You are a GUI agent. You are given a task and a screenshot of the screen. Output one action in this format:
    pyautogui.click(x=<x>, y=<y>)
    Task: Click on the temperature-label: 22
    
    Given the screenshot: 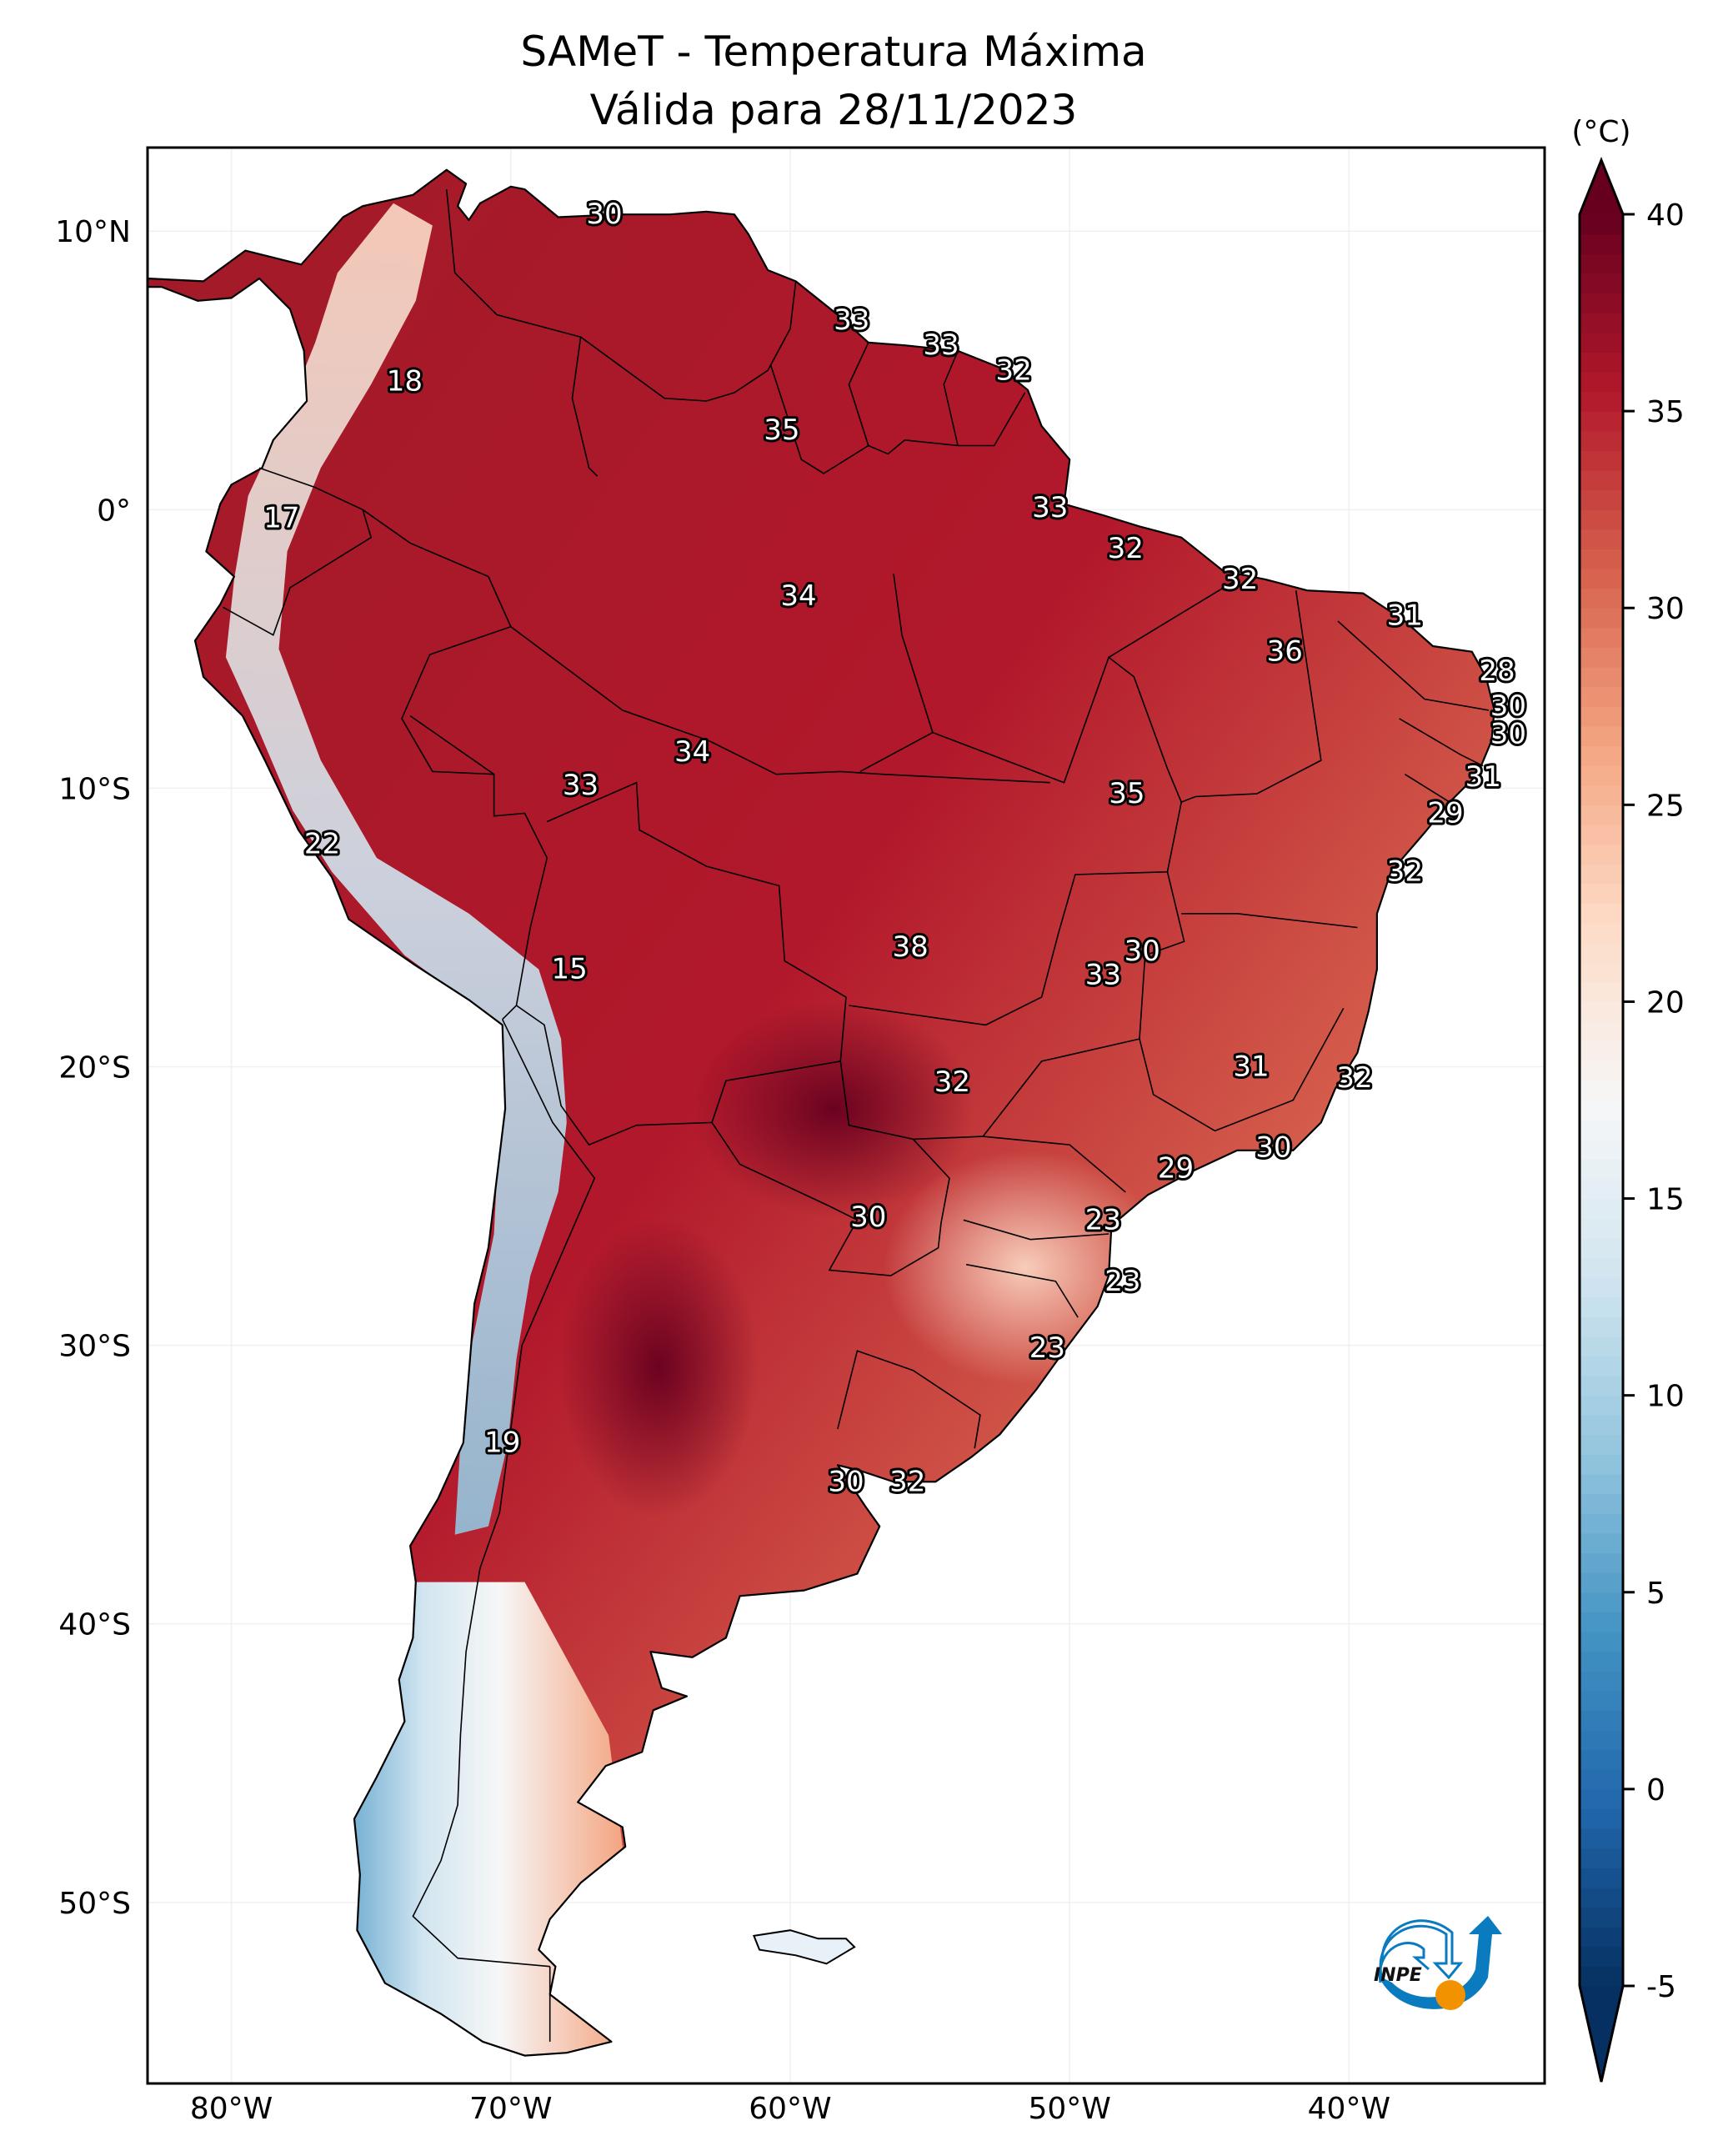 What is the action you would take?
    pyautogui.click(x=322, y=843)
    